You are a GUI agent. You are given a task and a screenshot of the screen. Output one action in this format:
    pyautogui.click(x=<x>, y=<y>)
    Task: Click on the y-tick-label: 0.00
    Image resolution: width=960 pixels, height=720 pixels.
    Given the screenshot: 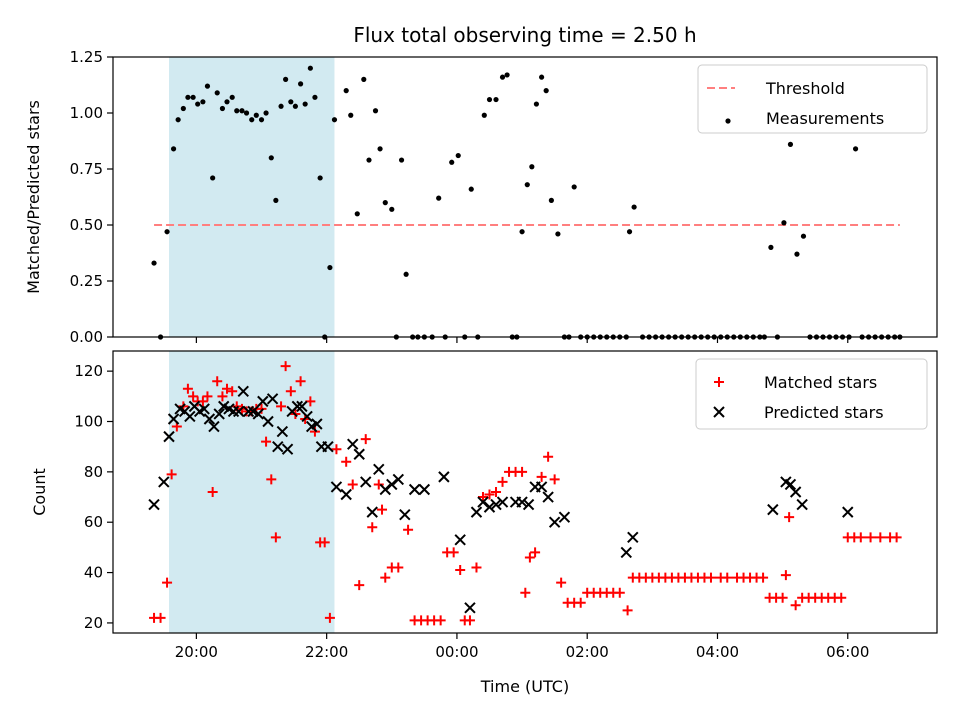 What is the action you would take?
    pyautogui.click(x=86, y=337)
    